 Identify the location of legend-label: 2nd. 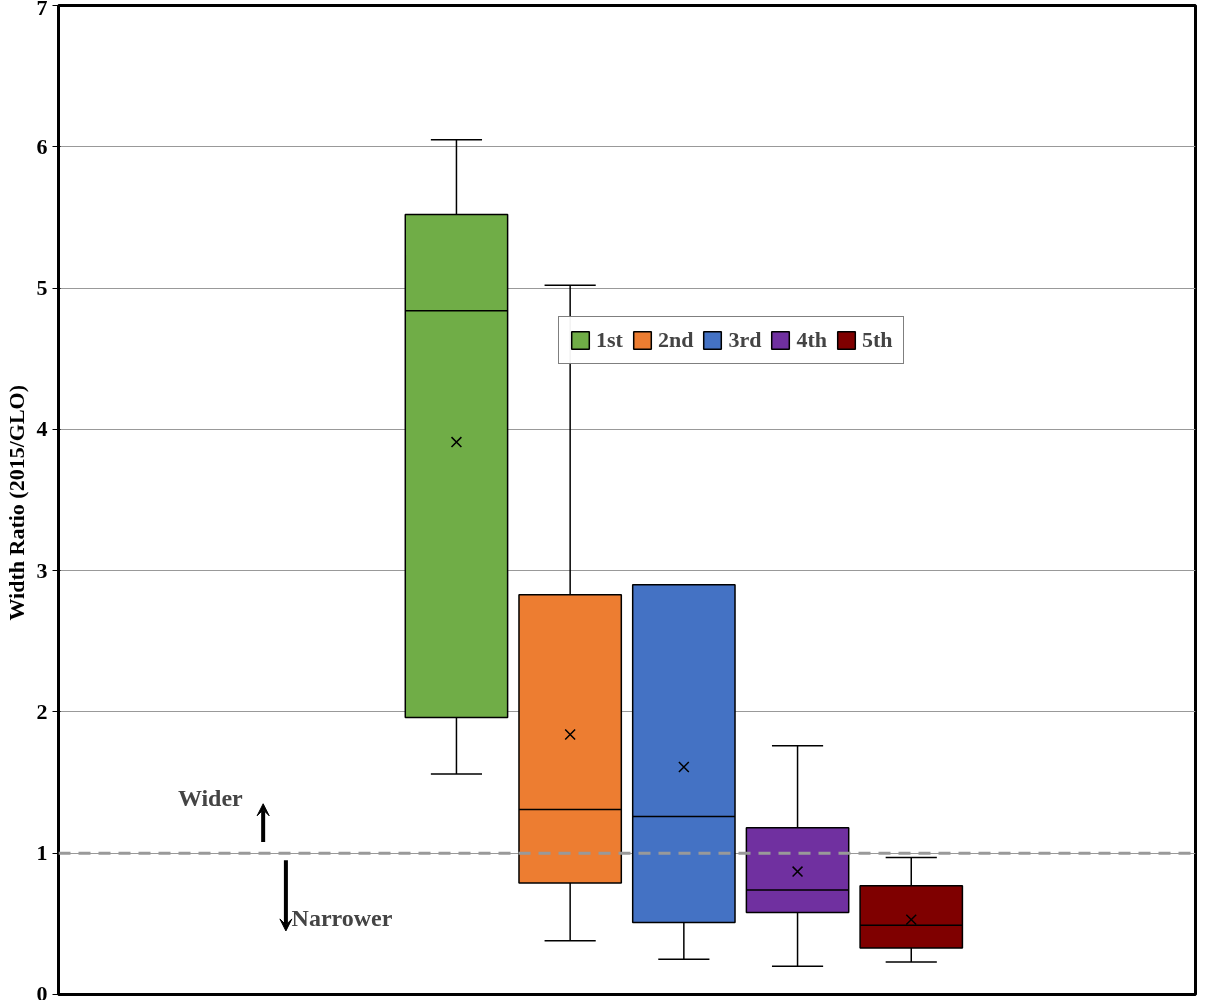
(675, 340).